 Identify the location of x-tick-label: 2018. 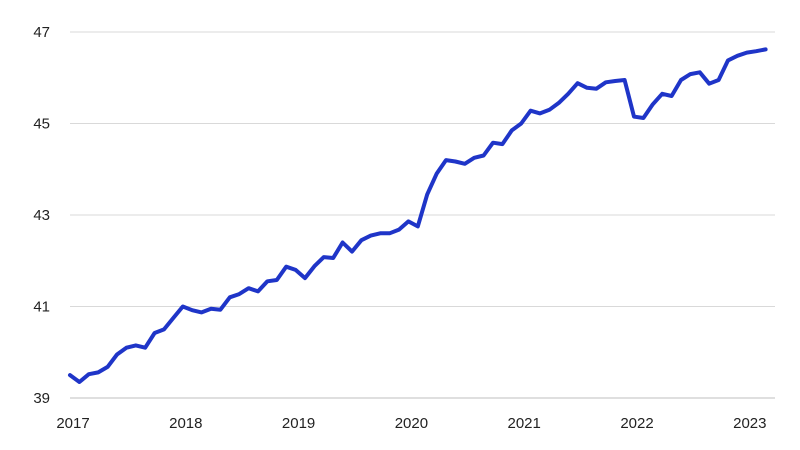
(185, 423).